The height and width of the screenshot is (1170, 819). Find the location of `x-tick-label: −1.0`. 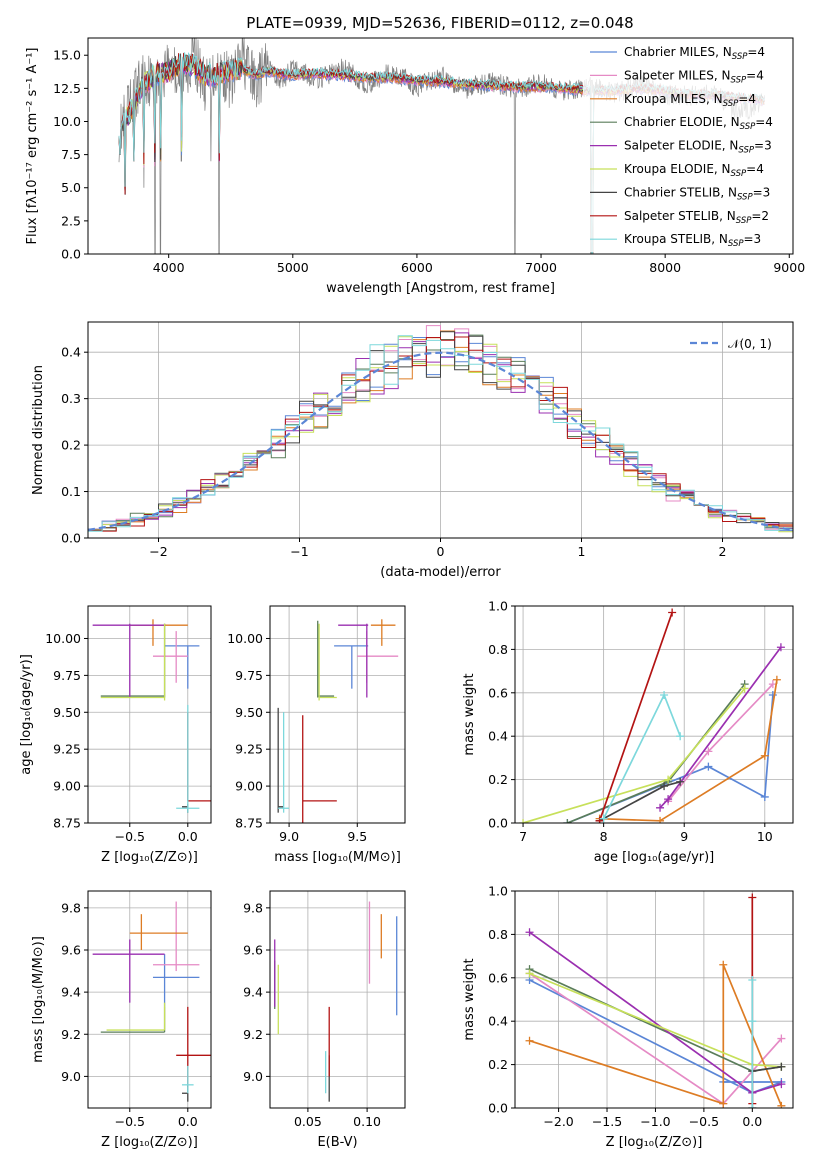

x-tick-label: −1.0 is located at coordinates (655, 1121).